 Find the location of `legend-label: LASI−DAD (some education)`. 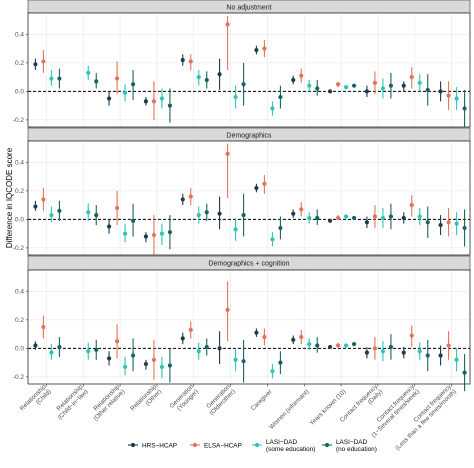

legend-label: LASI−DAD (some education) is located at coordinates (290, 446).